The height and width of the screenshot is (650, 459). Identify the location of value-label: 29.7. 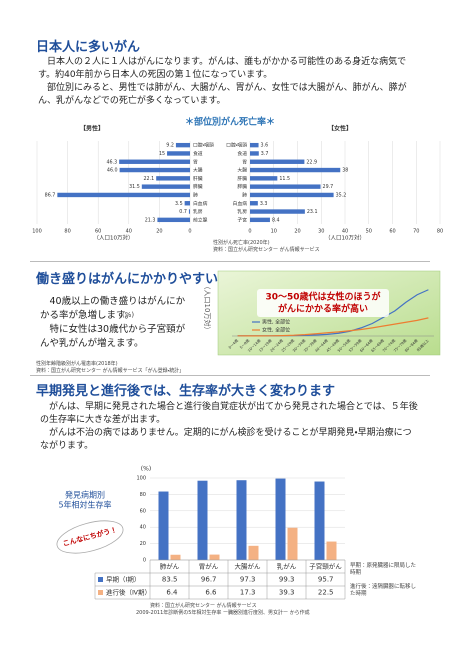
(328, 187).